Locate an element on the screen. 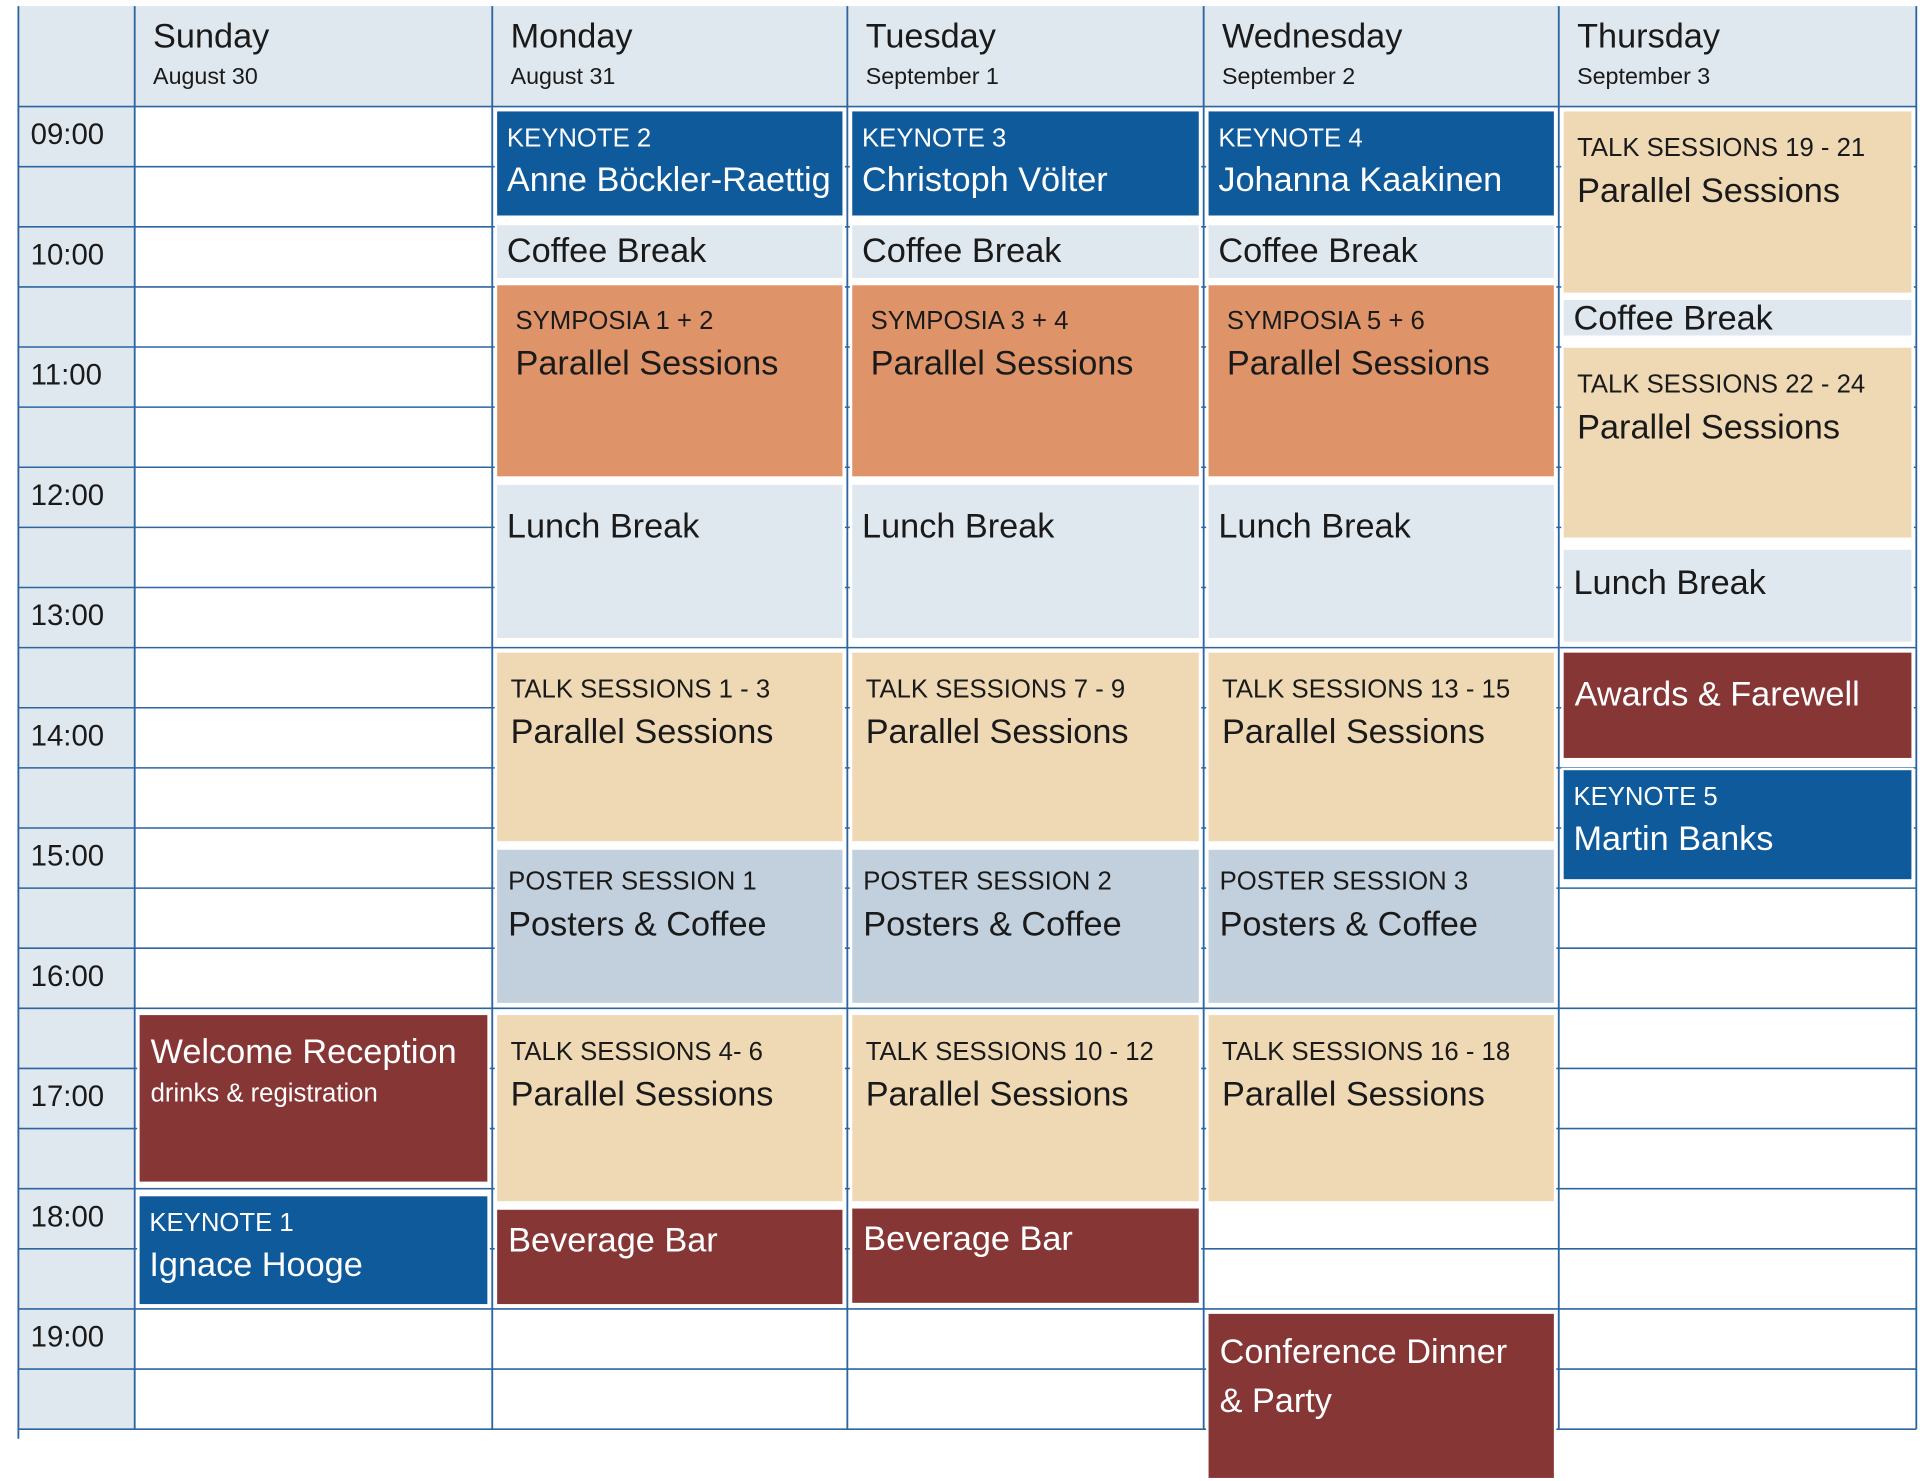  event-label: KEYNOTE 2 is located at coordinates (579, 138).